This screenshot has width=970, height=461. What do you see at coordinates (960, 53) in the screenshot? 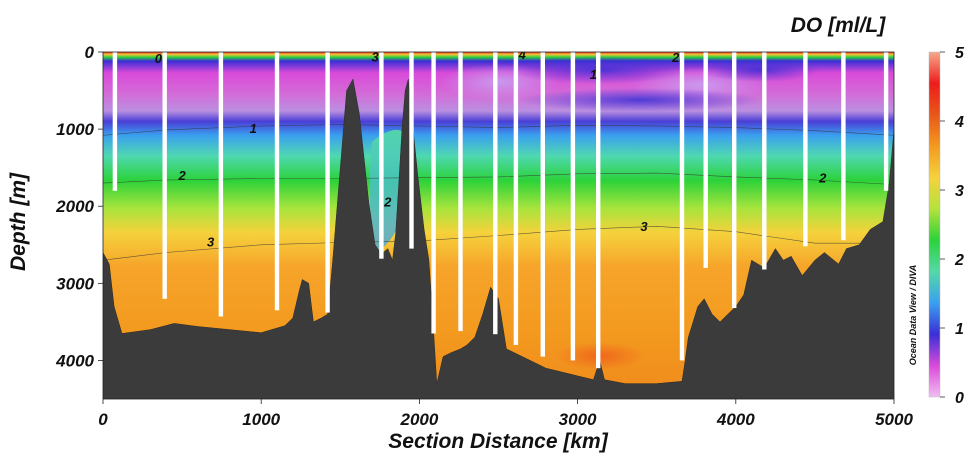
I see `colorbar-tick-label: 5` at bounding box center [960, 53].